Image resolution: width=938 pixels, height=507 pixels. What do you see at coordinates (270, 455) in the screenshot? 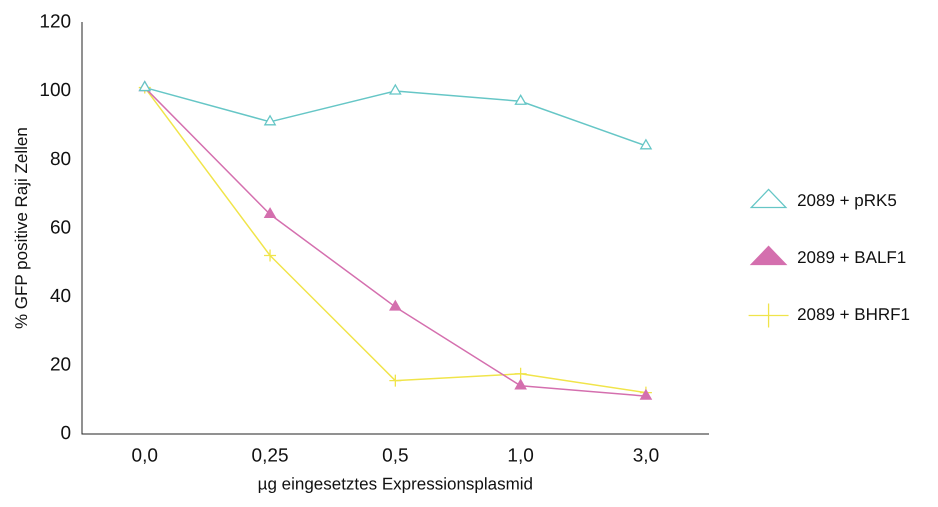
I see `x-tick-label: 0,25` at bounding box center [270, 455].